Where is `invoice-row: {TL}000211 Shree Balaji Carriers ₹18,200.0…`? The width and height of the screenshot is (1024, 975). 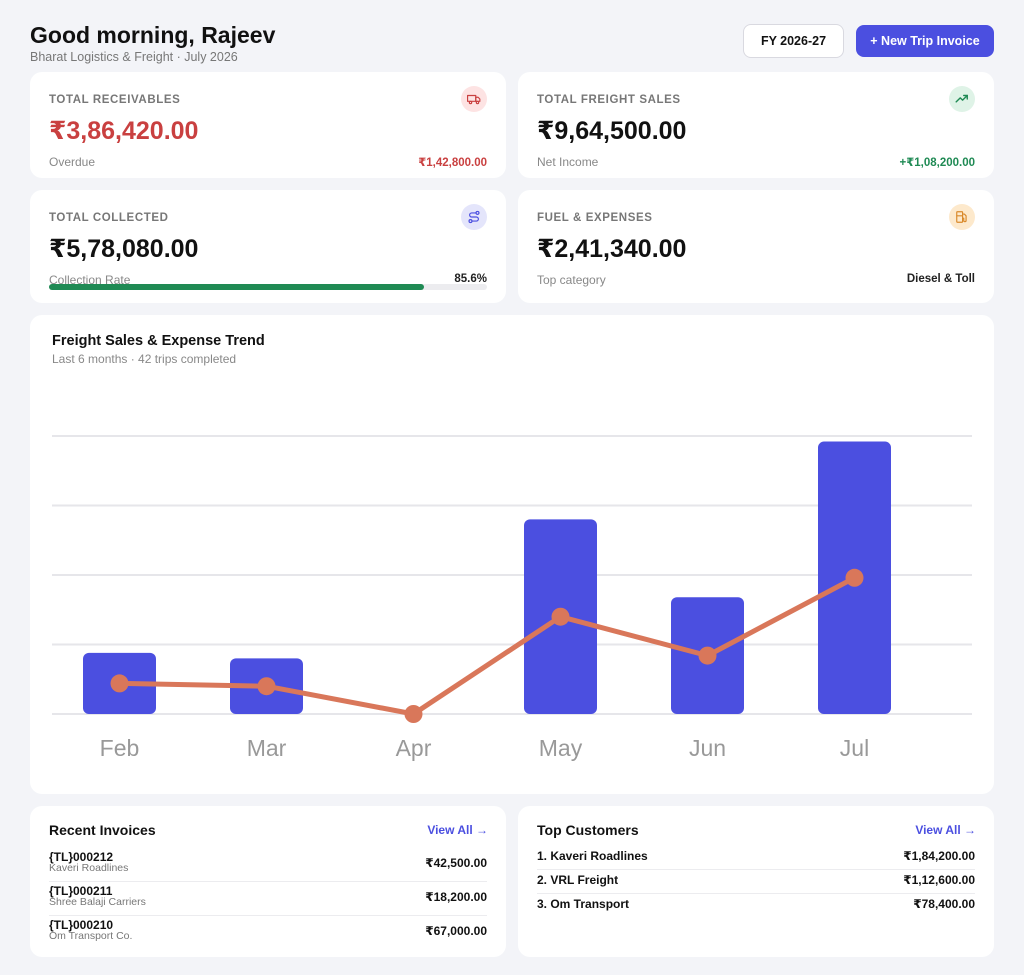 invoice-row: {TL}000211 Shree Balaji Carriers ₹18,200.0… is located at coordinates (268, 899).